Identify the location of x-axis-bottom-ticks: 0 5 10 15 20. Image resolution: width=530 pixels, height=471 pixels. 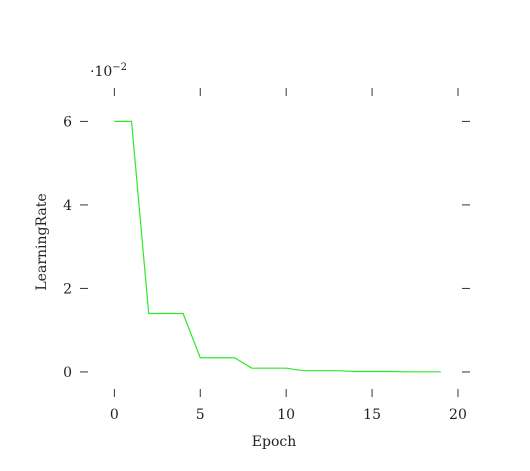
(288, 406).